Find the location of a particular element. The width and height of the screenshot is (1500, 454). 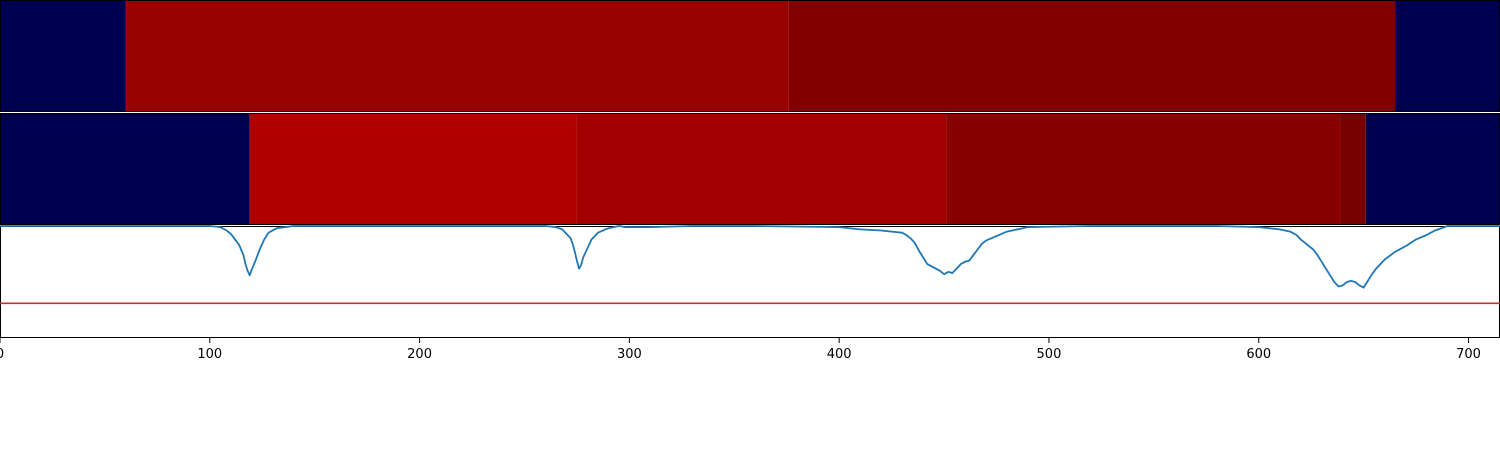

x-tick-label-500: 500 is located at coordinates (1049, 354).